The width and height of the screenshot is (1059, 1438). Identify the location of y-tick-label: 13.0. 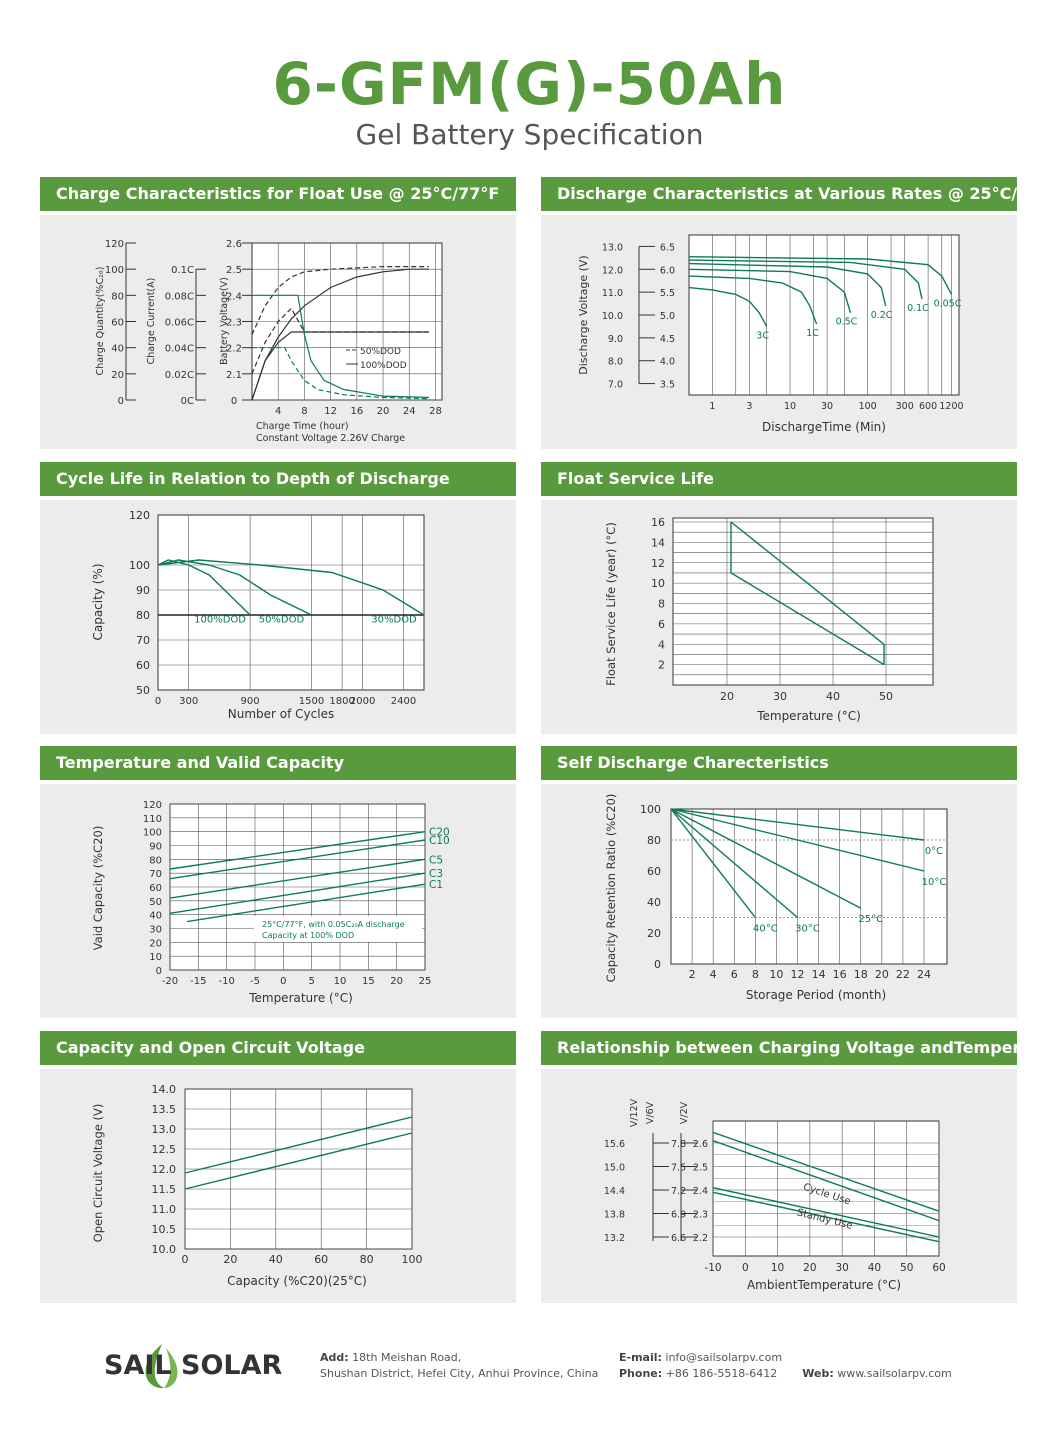
(164, 1129).